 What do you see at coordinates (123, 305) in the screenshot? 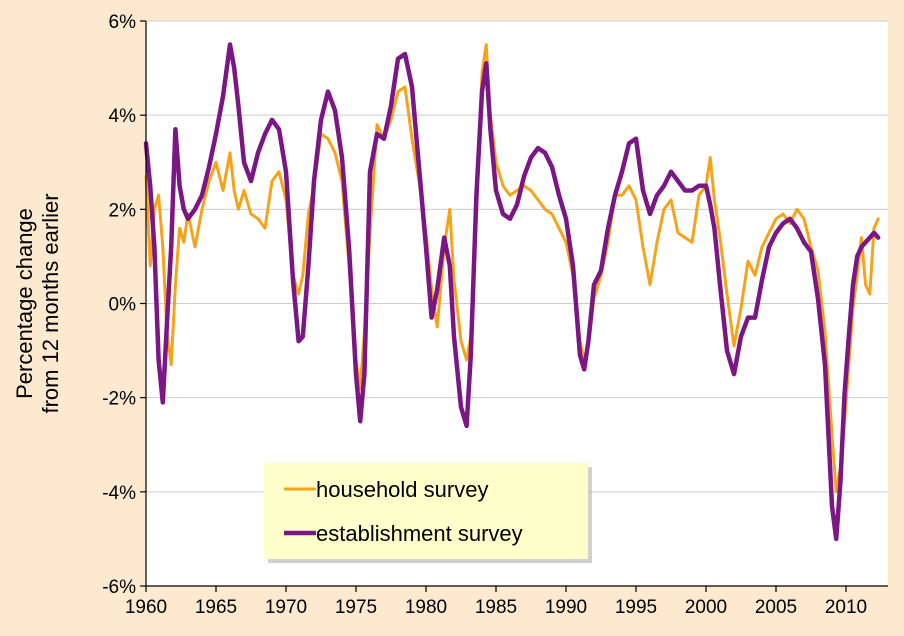
I see `y-tick-label: 0%` at bounding box center [123, 305].